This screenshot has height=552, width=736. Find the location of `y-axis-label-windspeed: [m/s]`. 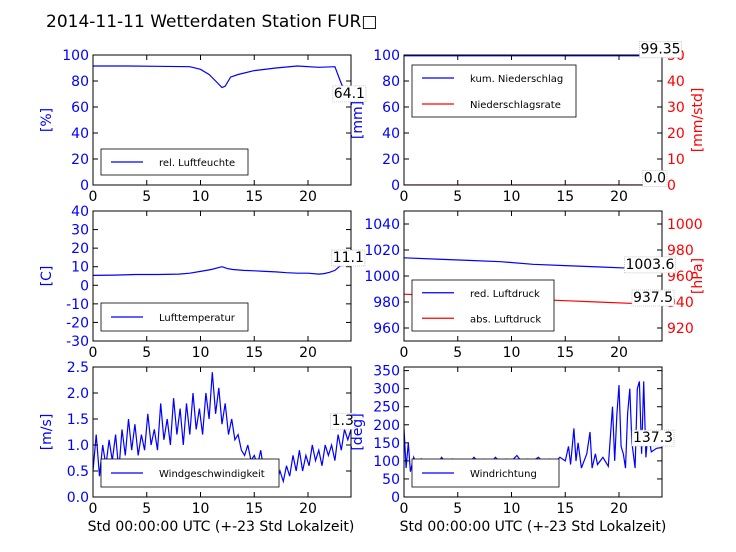

y-axis-label-windspeed: [m/s] is located at coordinates (47, 432).